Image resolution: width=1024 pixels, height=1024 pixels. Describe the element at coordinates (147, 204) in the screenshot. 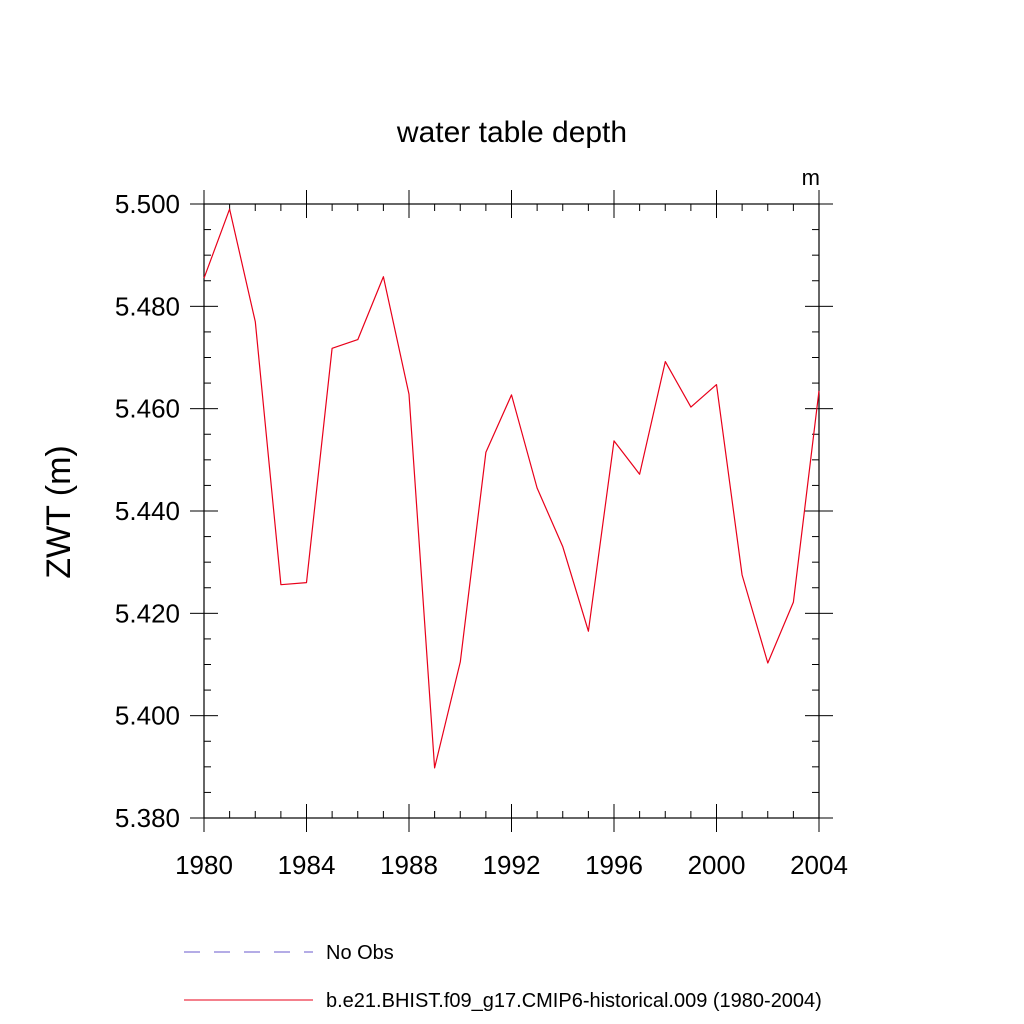

I see `y-tick-label: 5.500` at that location.